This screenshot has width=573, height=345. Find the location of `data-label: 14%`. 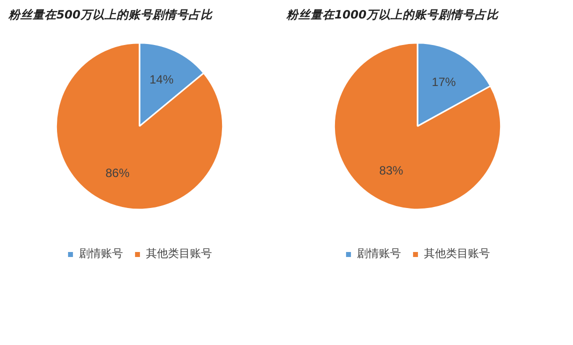

data-label: 14% is located at coordinates (161, 79).